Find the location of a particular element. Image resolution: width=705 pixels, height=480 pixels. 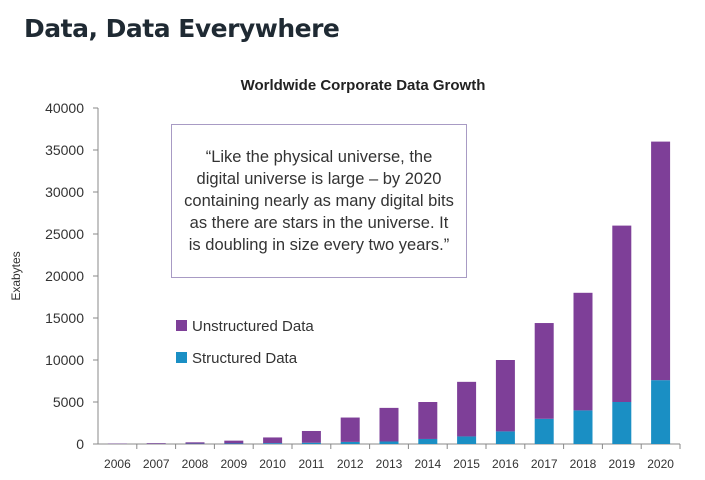

x-tick-label: 2016 is located at coordinates (505, 464).